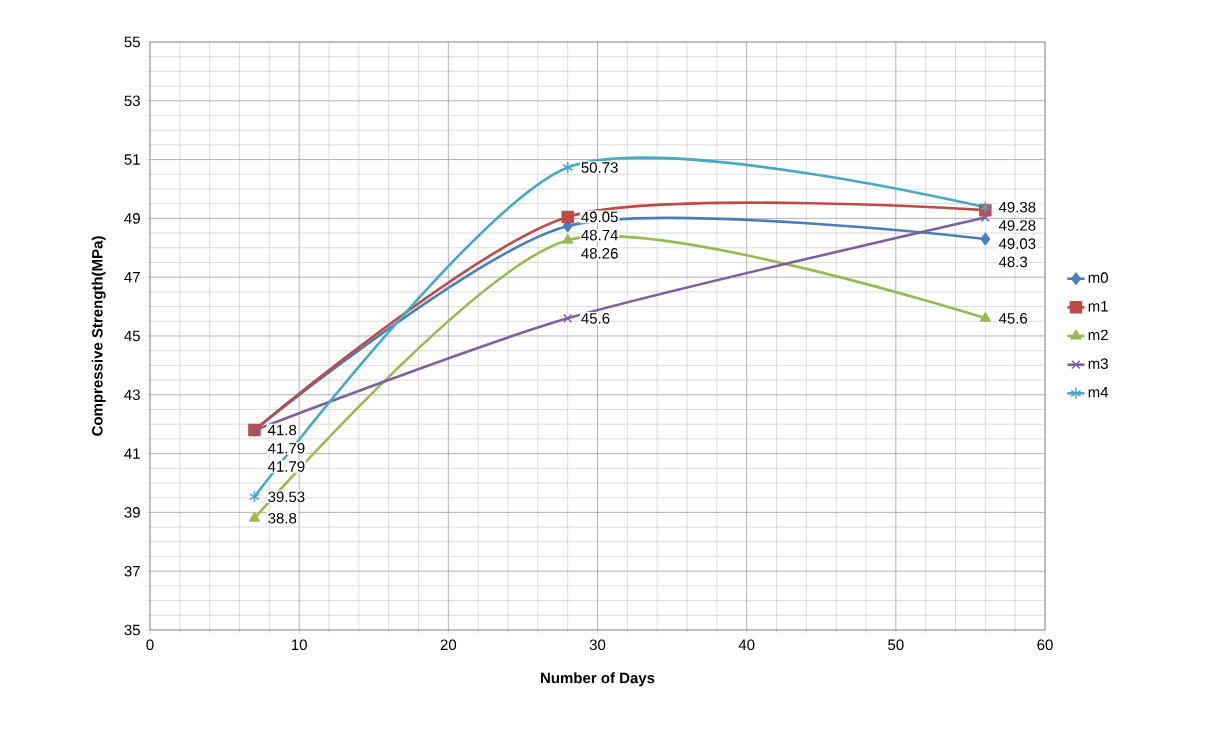 Image resolution: width=1222 pixels, height=749 pixels. I want to click on data-label: 49.38, so click(1017, 207).